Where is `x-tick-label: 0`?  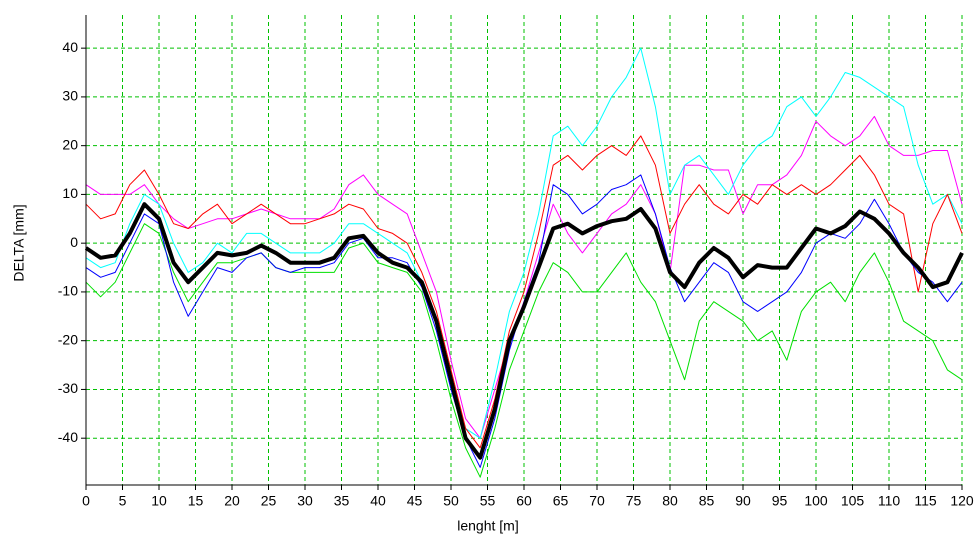 x-tick-label: 0 is located at coordinates (86, 501).